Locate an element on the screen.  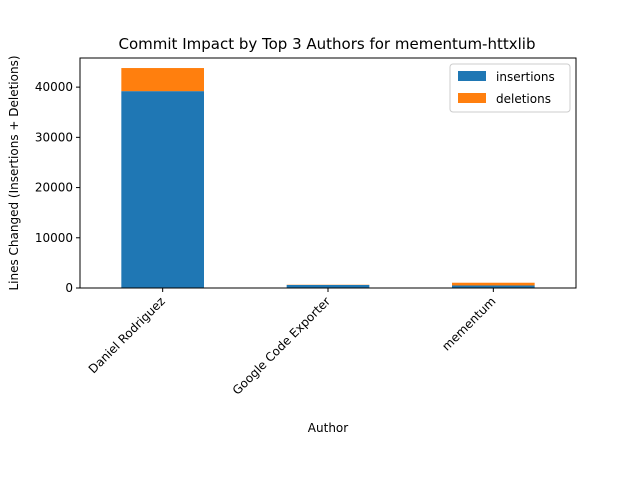
y-axis: 0 10000 20000 30000 40000 is located at coordinates (57, 187).